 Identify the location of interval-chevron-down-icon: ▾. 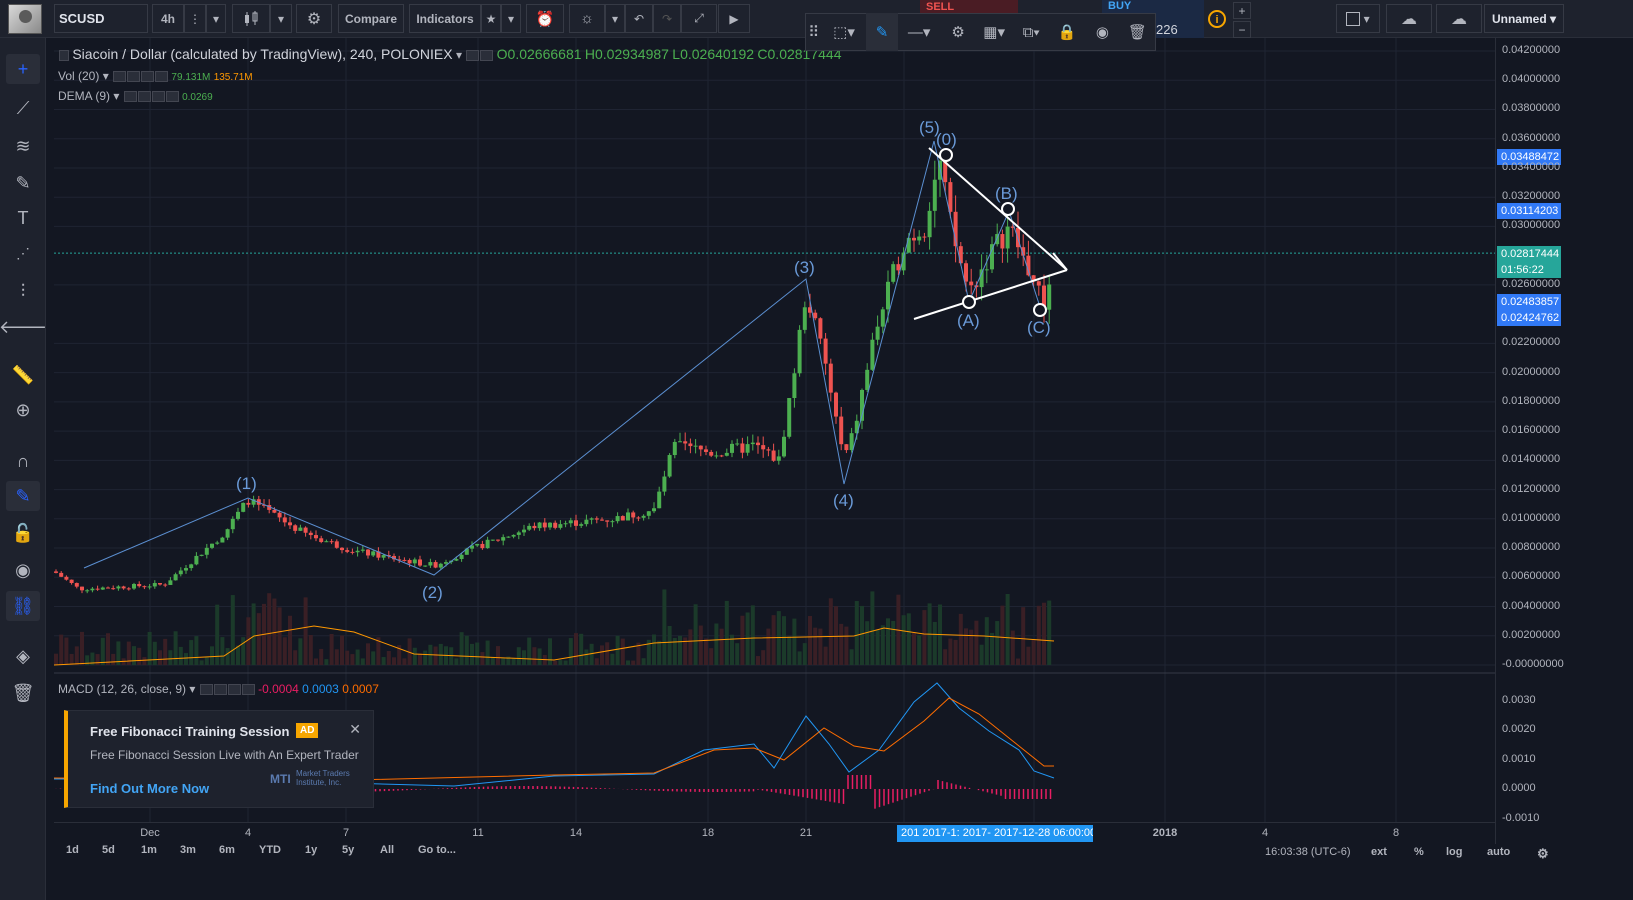
(216, 18).